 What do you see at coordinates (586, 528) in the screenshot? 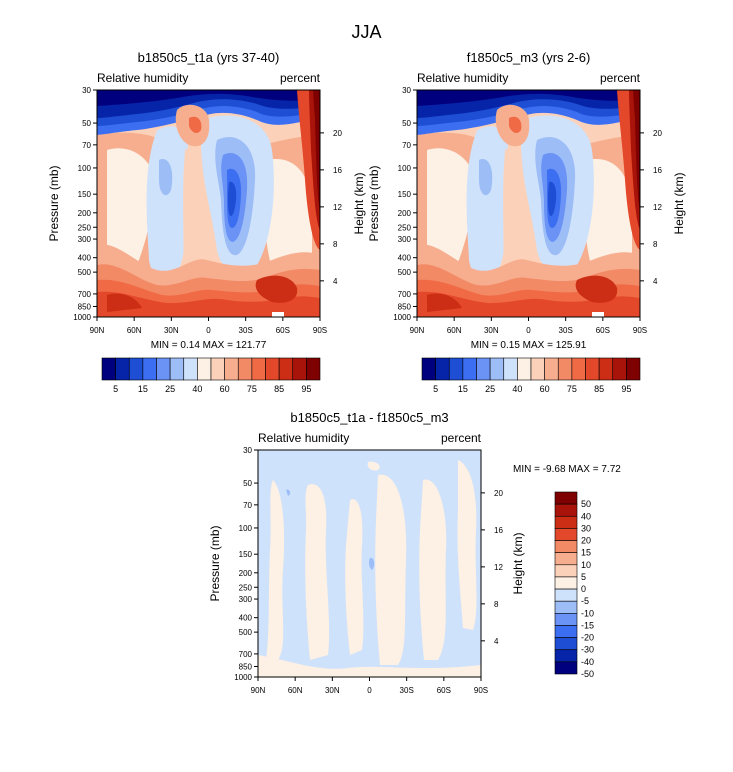
I see `colorbar-label: 30` at bounding box center [586, 528].